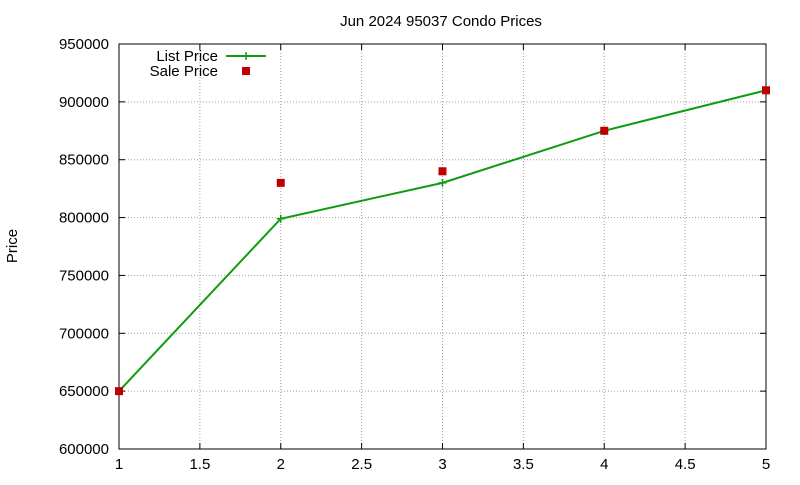 The width and height of the screenshot is (800, 485). What do you see at coordinates (187, 56) in the screenshot?
I see `legend-label: List Price` at bounding box center [187, 56].